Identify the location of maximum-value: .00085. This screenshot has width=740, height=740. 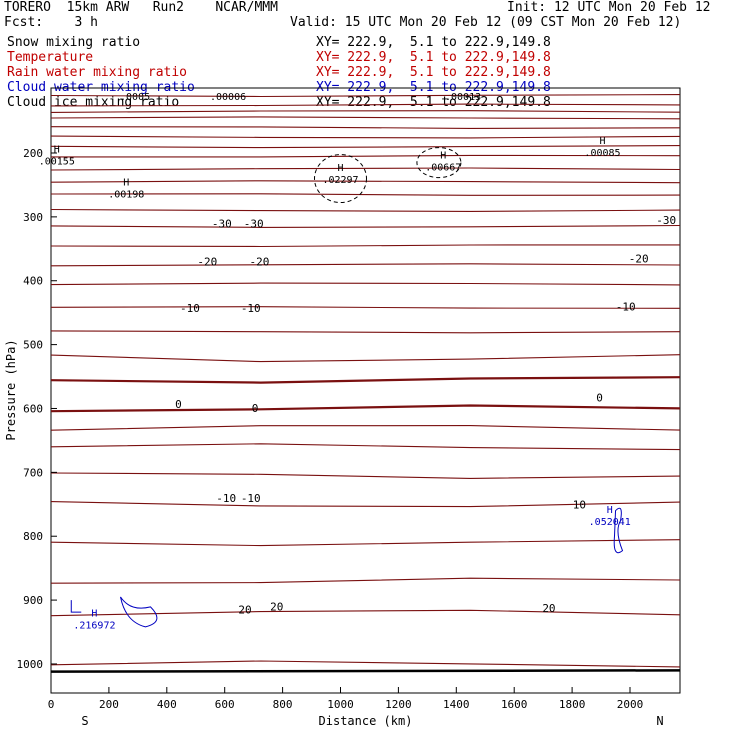
(602, 153).